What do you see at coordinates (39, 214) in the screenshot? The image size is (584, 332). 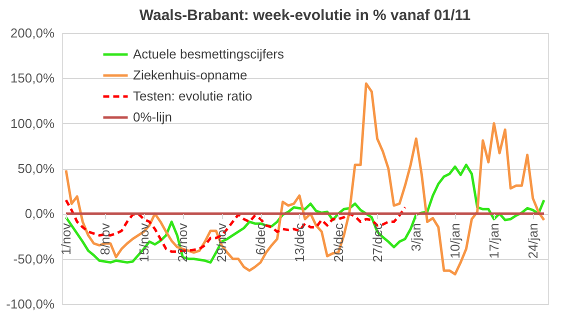 I see `y-tick-label: 0,0%` at bounding box center [39, 214].